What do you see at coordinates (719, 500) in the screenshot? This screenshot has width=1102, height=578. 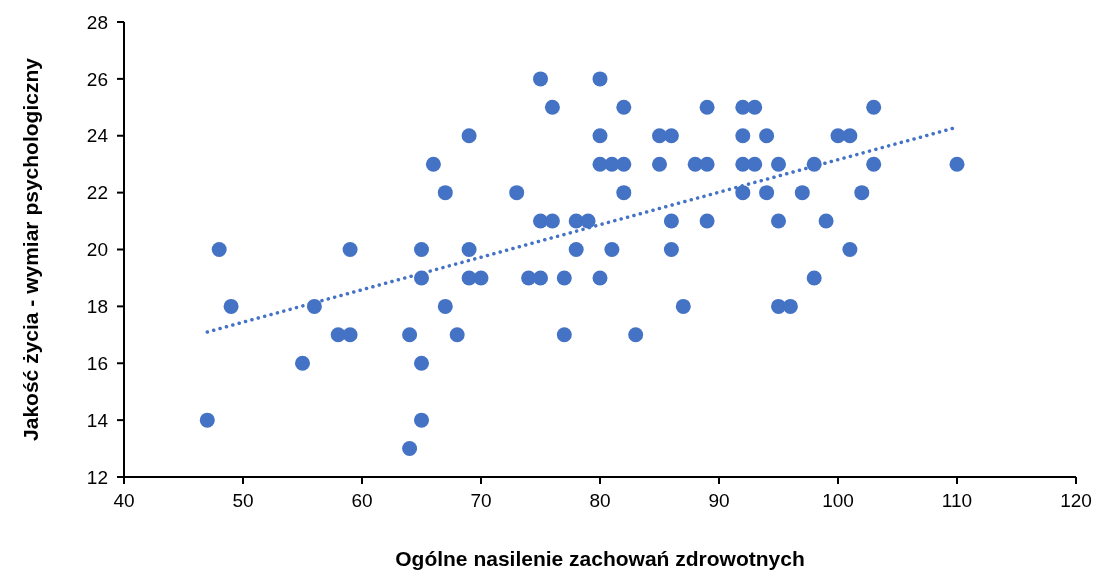 I see `x-tick-label: 90` at bounding box center [719, 500].